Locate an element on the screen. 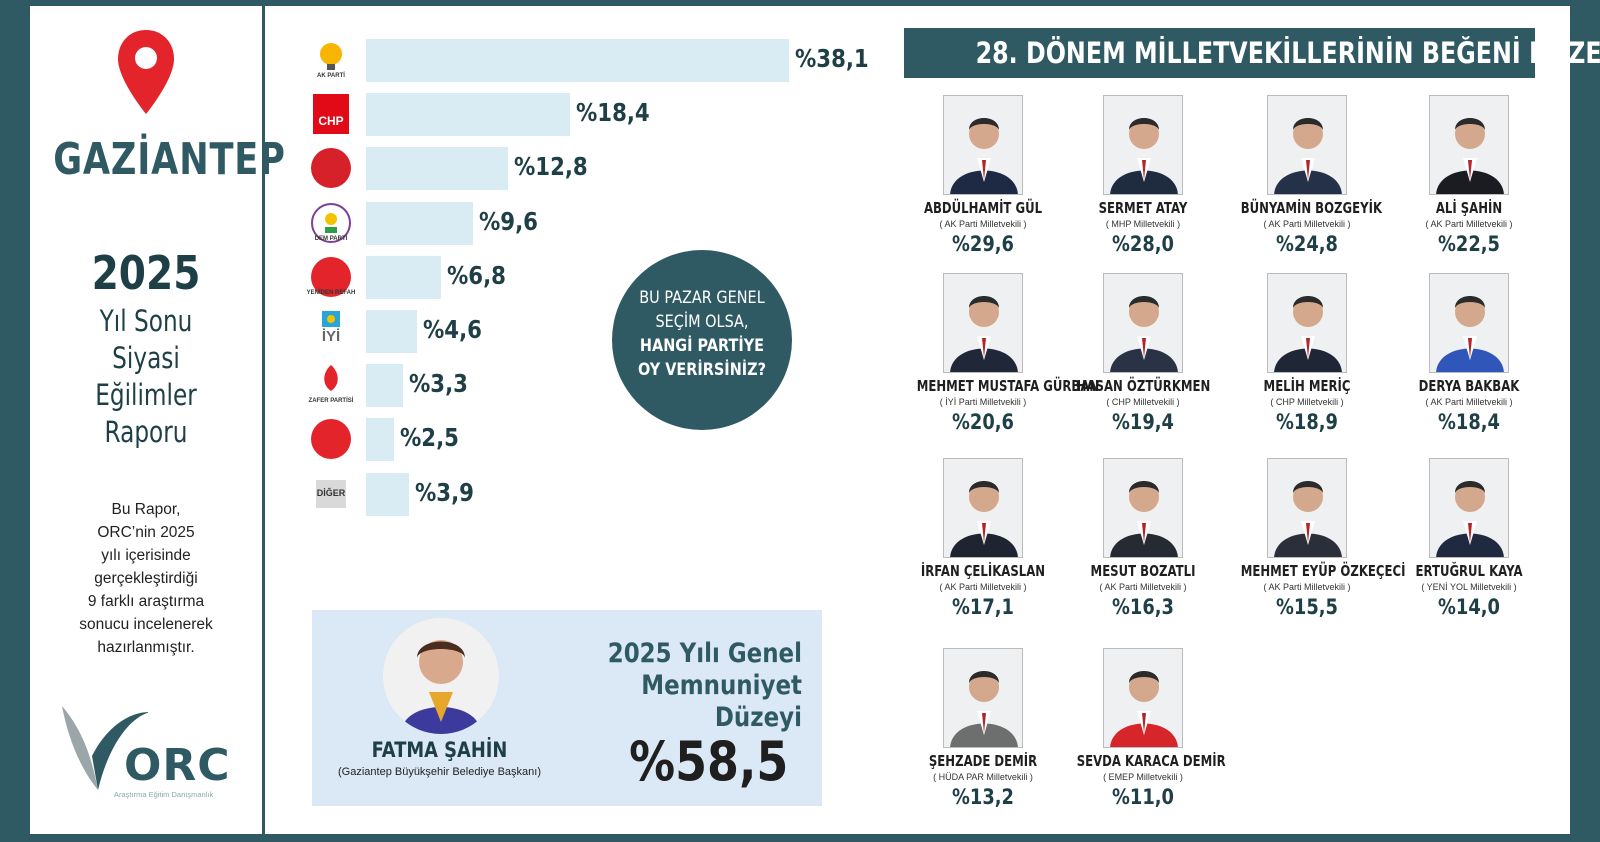  description-line: sonucu incelenerek is located at coordinates (146, 624).